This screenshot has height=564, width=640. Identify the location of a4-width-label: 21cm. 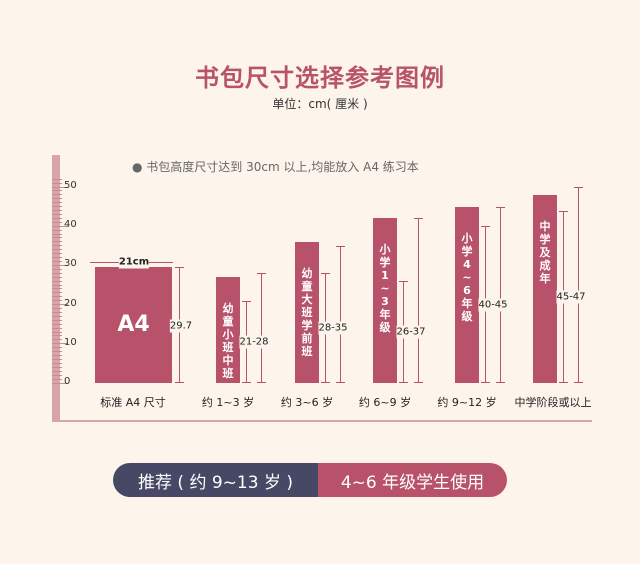
(134, 262).